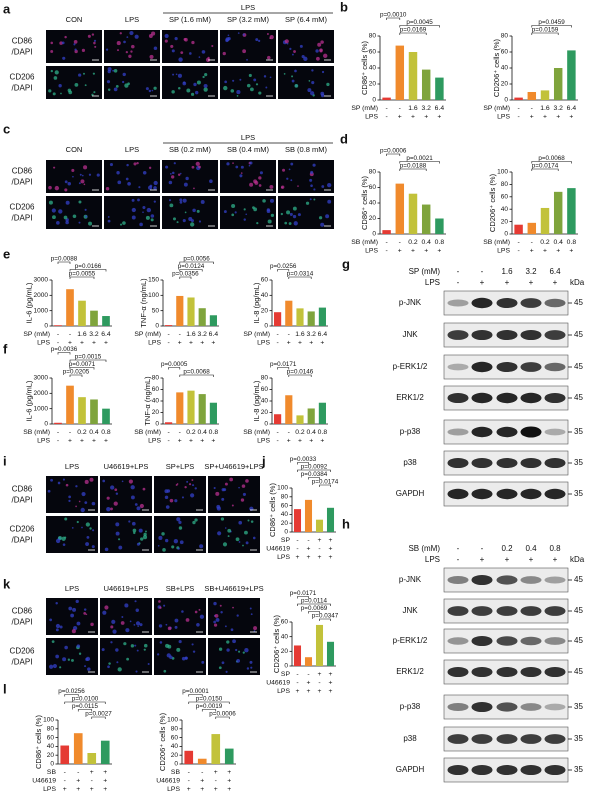 This screenshot has height=801, width=591. Describe the element at coordinates (106, 432) in the screenshot. I see `treatment-value: 0.8` at that location.